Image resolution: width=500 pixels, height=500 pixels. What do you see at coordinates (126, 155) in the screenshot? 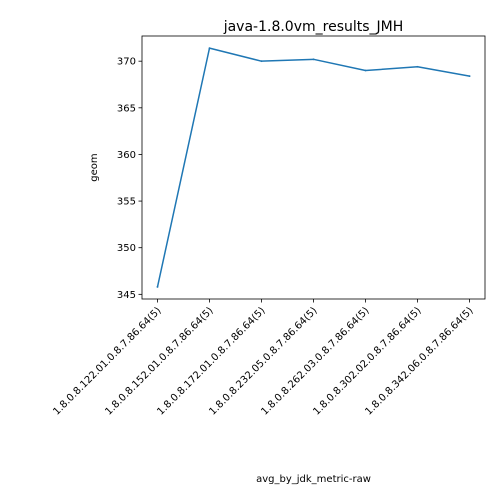
I see `y-tick-label-3: 360` at bounding box center [126, 155].